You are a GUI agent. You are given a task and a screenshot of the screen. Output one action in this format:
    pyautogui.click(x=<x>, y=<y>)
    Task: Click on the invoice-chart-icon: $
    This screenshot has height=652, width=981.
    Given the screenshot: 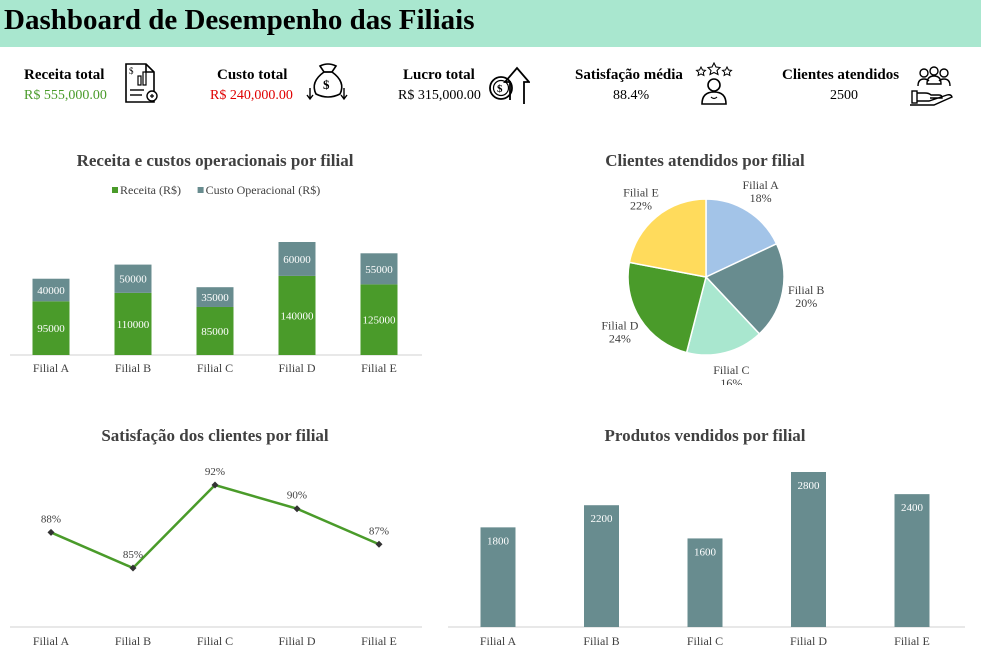 What is the action you would take?
    pyautogui.click(x=141, y=83)
    